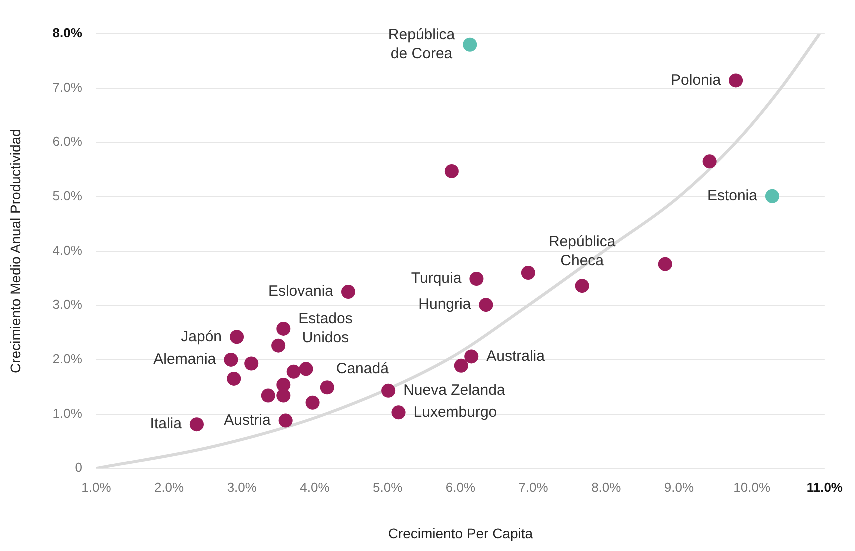 The height and width of the screenshot is (551, 855). Describe the element at coordinates (248, 420) in the screenshot. I see `annotation: Austria` at that location.